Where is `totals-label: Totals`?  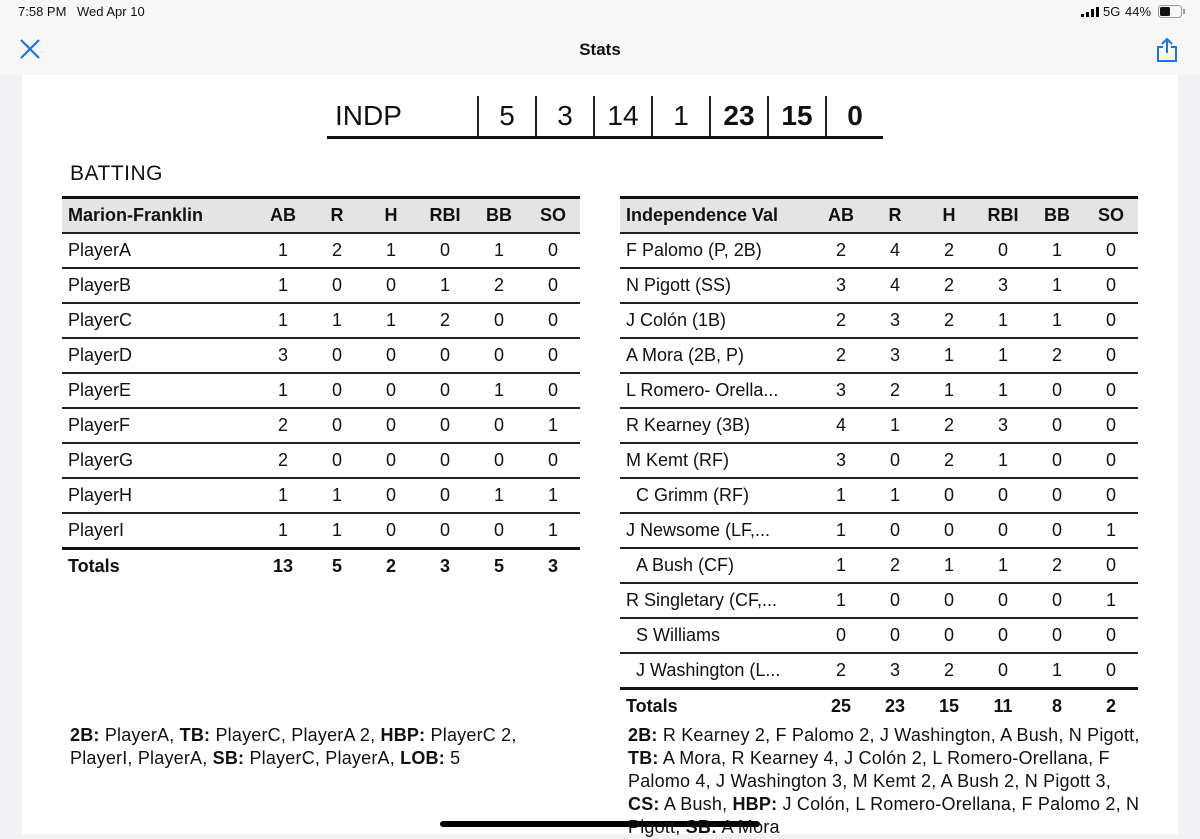 totals-label: Totals is located at coordinates (94, 566).